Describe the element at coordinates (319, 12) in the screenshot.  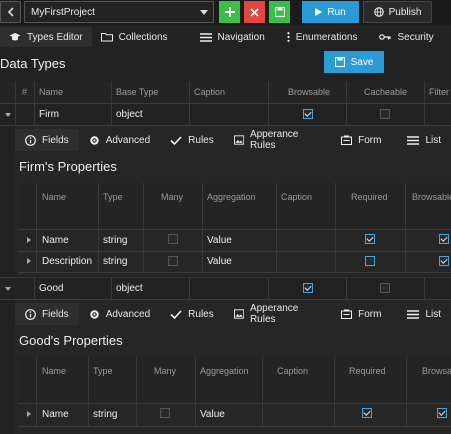
I see `play-icon` at that location.